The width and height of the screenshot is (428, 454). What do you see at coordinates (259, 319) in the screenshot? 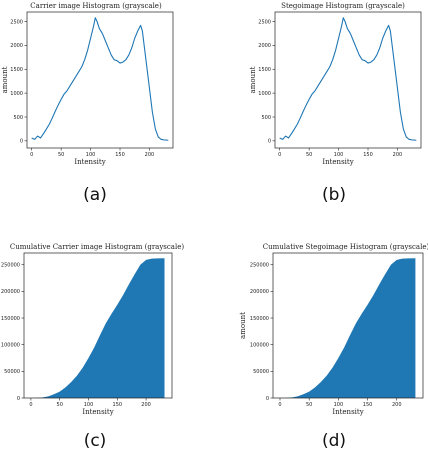
I see `cumulative-stego-ytick-label: 150000` at bounding box center [259, 319].